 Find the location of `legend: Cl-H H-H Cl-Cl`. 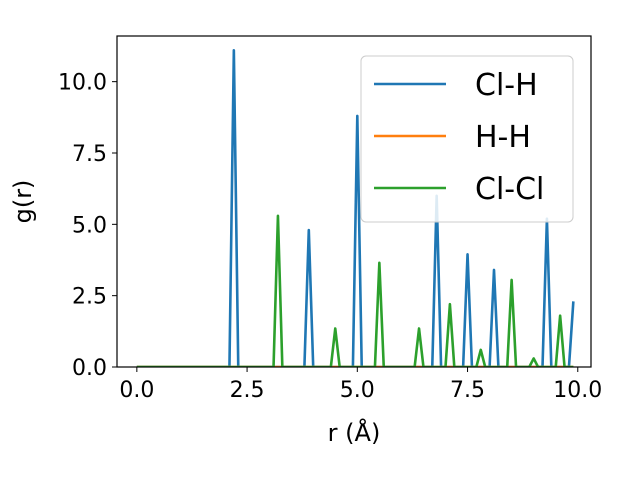

legend: Cl-H H-H Cl-Cl is located at coordinates (467, 139).